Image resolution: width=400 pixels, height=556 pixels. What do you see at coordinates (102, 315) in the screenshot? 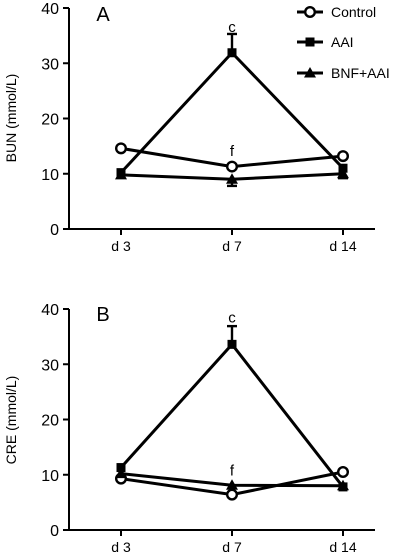
I see `panel-letter: B` at bounding box center [102, 315].